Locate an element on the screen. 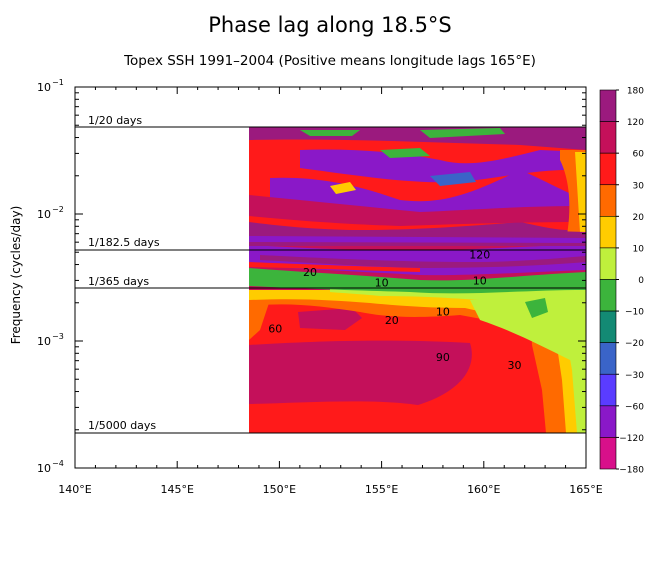 The height and width of the screenshot is (561, 649). region-purple-streak is located at coordinates (423, 261).